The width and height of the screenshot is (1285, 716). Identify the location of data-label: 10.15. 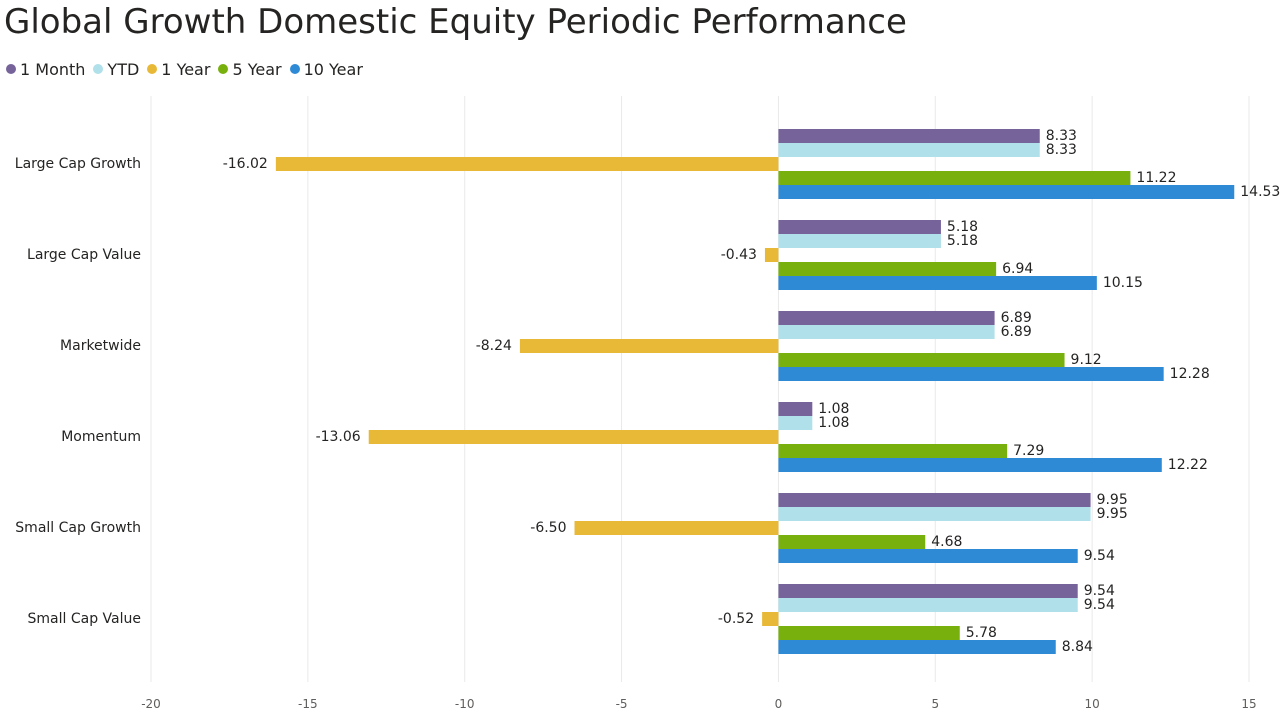
(1123, 283).